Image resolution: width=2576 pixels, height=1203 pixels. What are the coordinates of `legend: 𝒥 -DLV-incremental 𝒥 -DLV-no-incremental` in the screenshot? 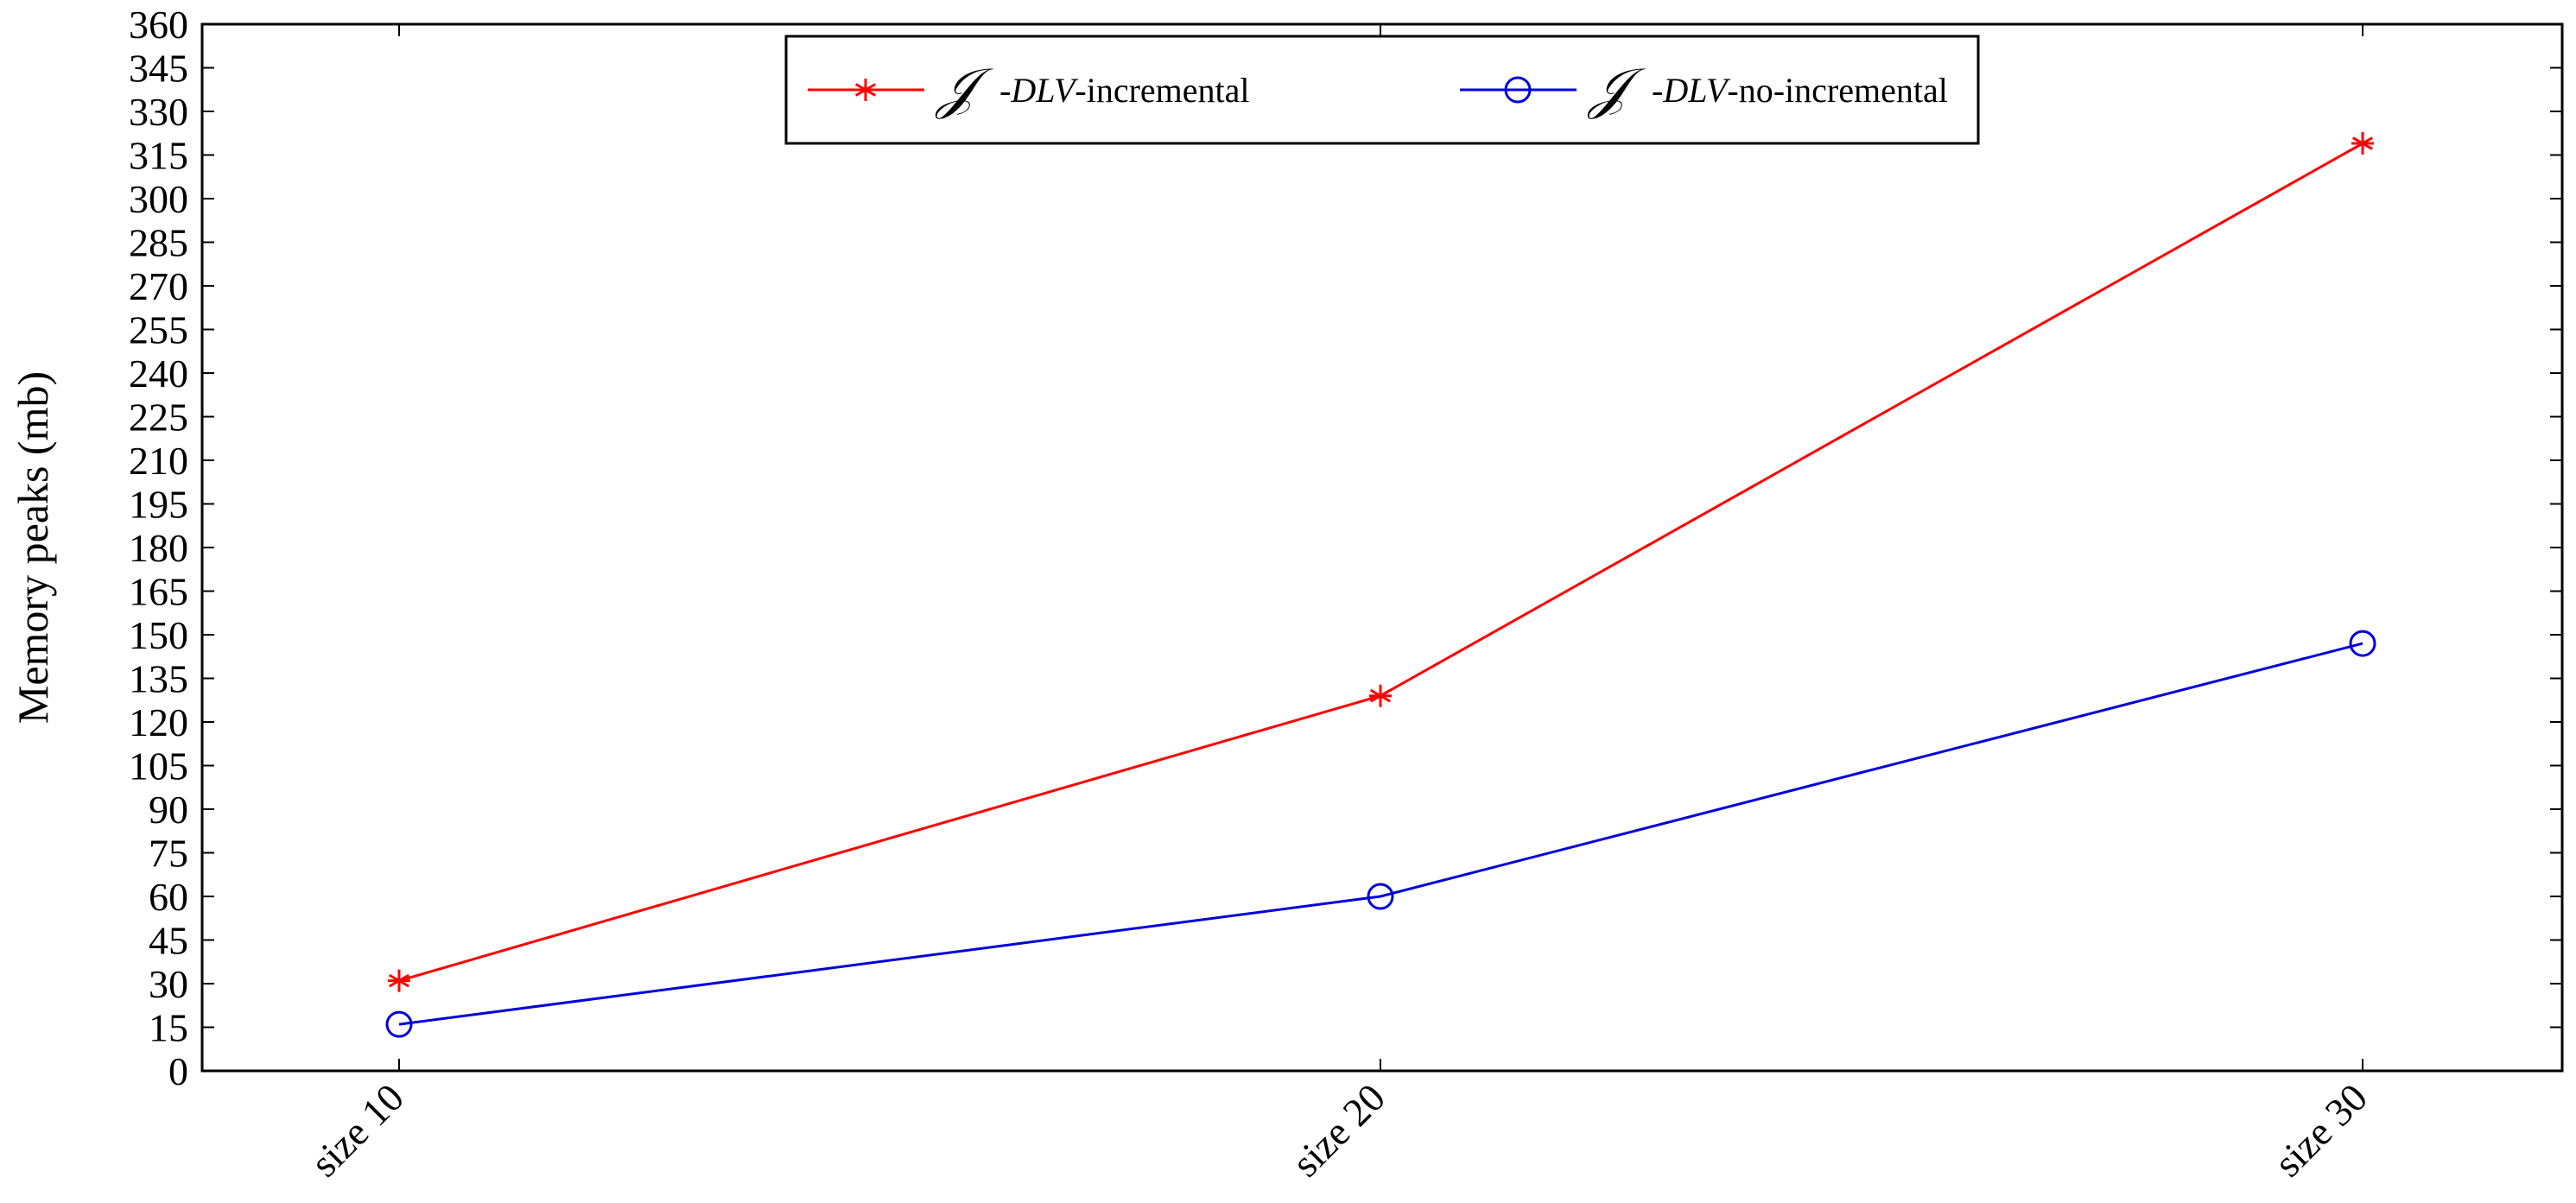 It's located at (1382, 90).